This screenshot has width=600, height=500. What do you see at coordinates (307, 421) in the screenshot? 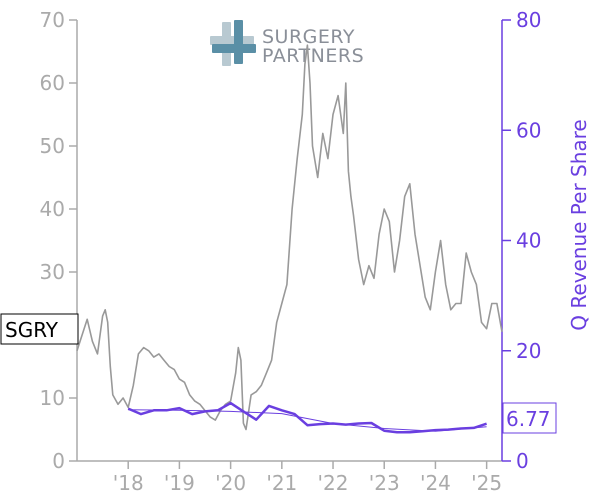
I see `revenue-trend-line` at bounding box center [307, 421].